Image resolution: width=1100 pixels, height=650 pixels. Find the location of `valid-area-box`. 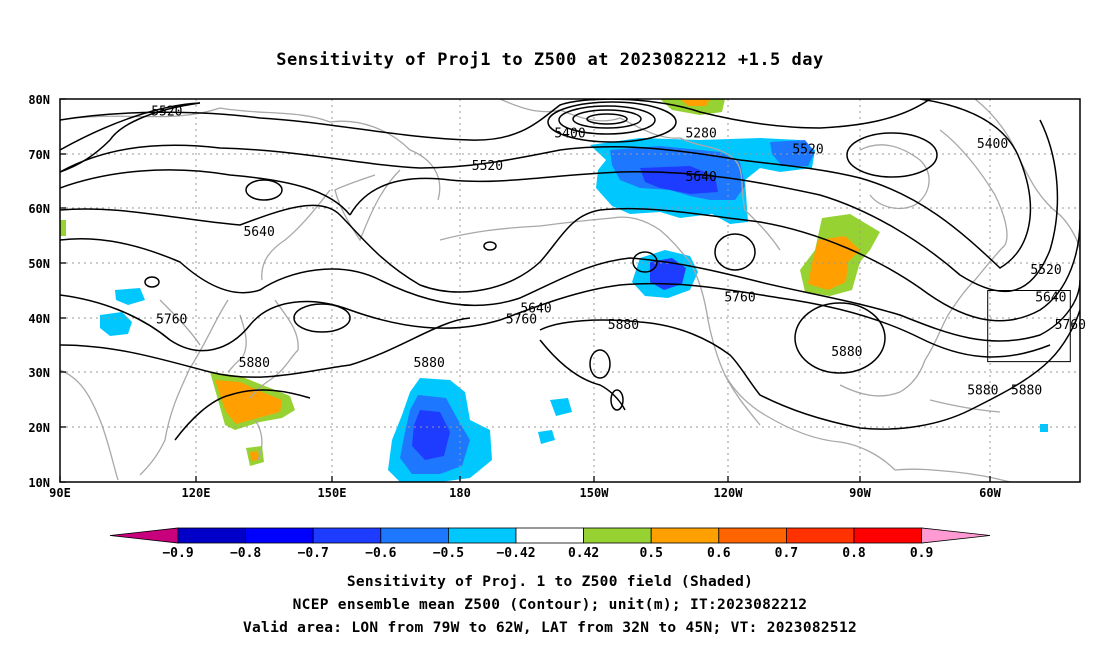

valid-area-box is located at coordinates (1029, 326).